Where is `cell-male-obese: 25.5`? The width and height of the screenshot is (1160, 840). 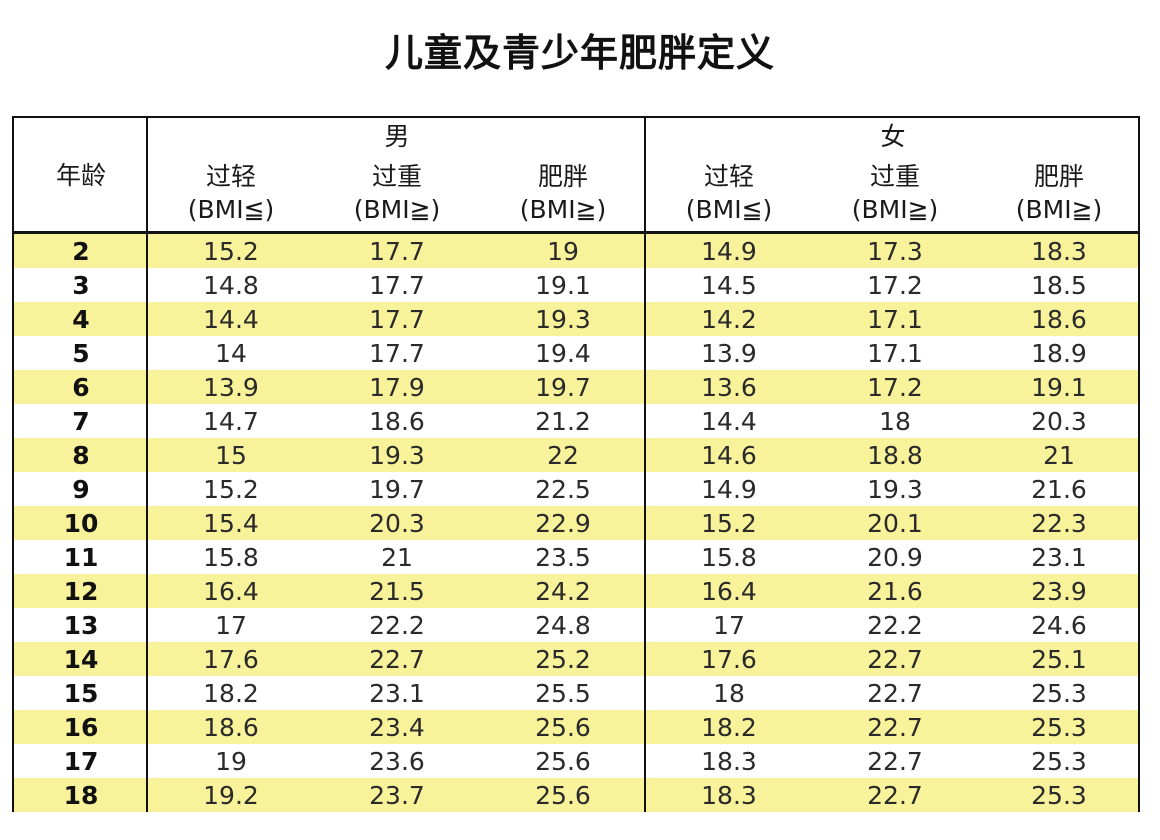 cell-male-obese: 25.5 is located at coordinates (563, 693).